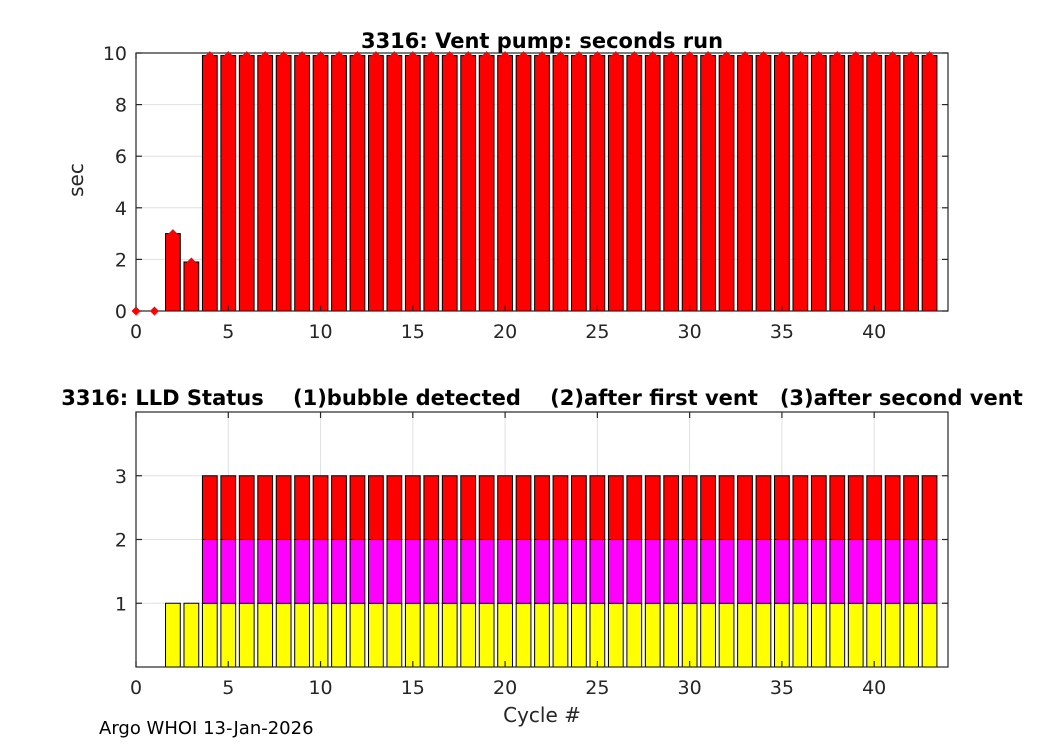  What do you see at coordinates (121, 106) in the screenshot?
I see `svg-text: 8` at bounding box center [121, 106].